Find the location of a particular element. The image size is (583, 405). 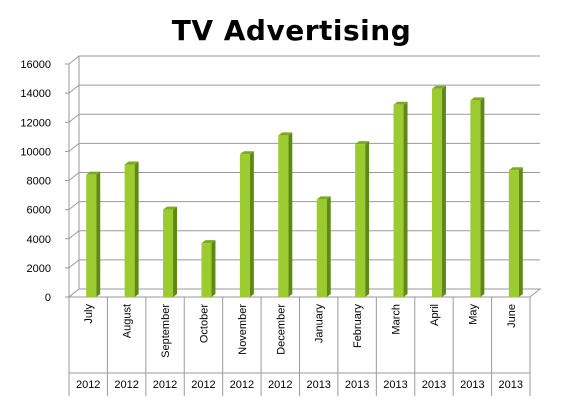

y-tick-label: 12000 is located at coordinates (35, 123).